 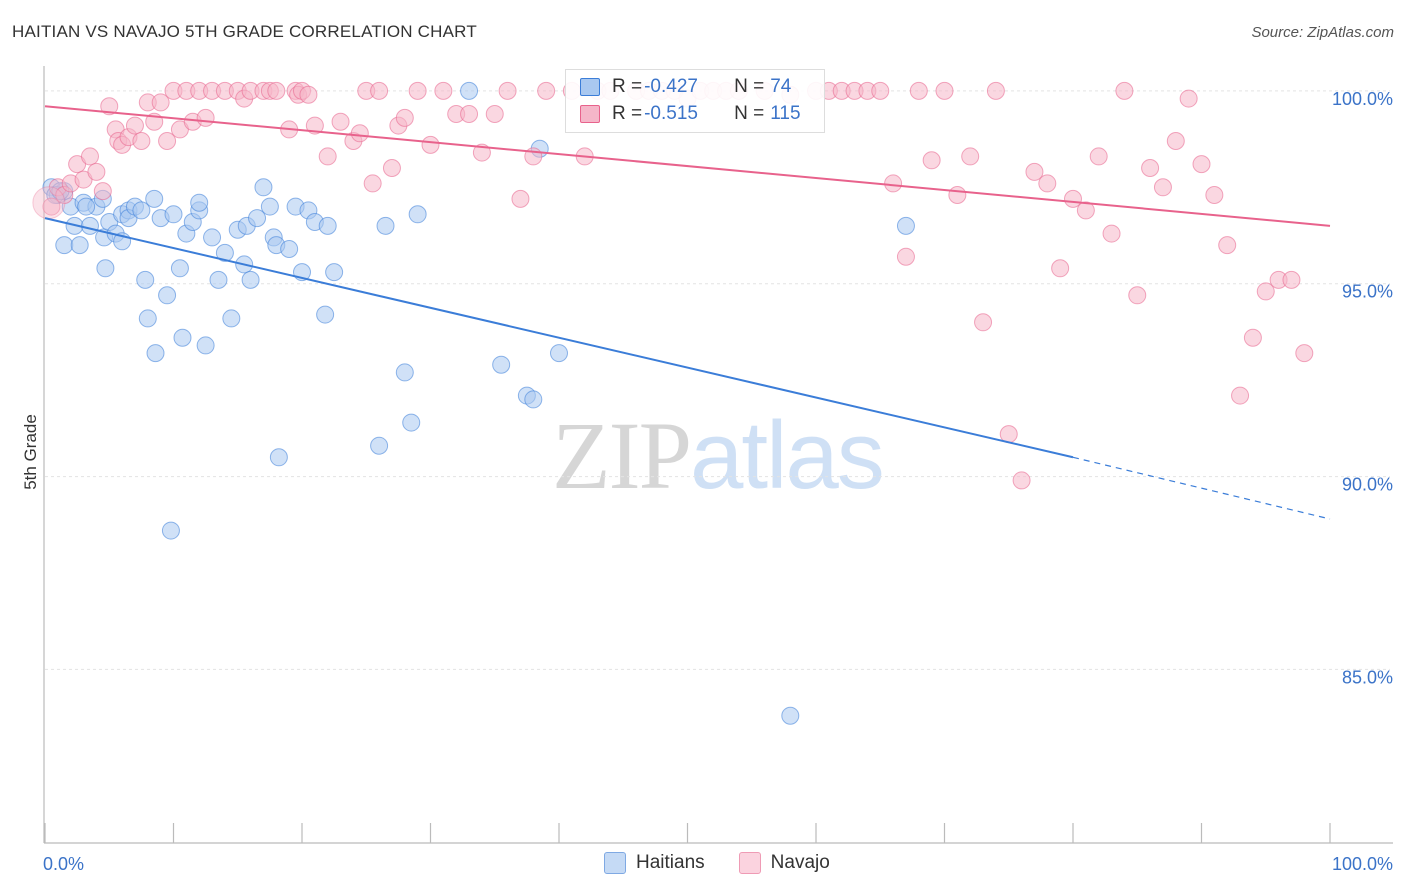 What do you see at coordinates (1367, 485) in the screenshot?
I see `y-tick-label: 90.0%` at bounding box center [1367, 485].